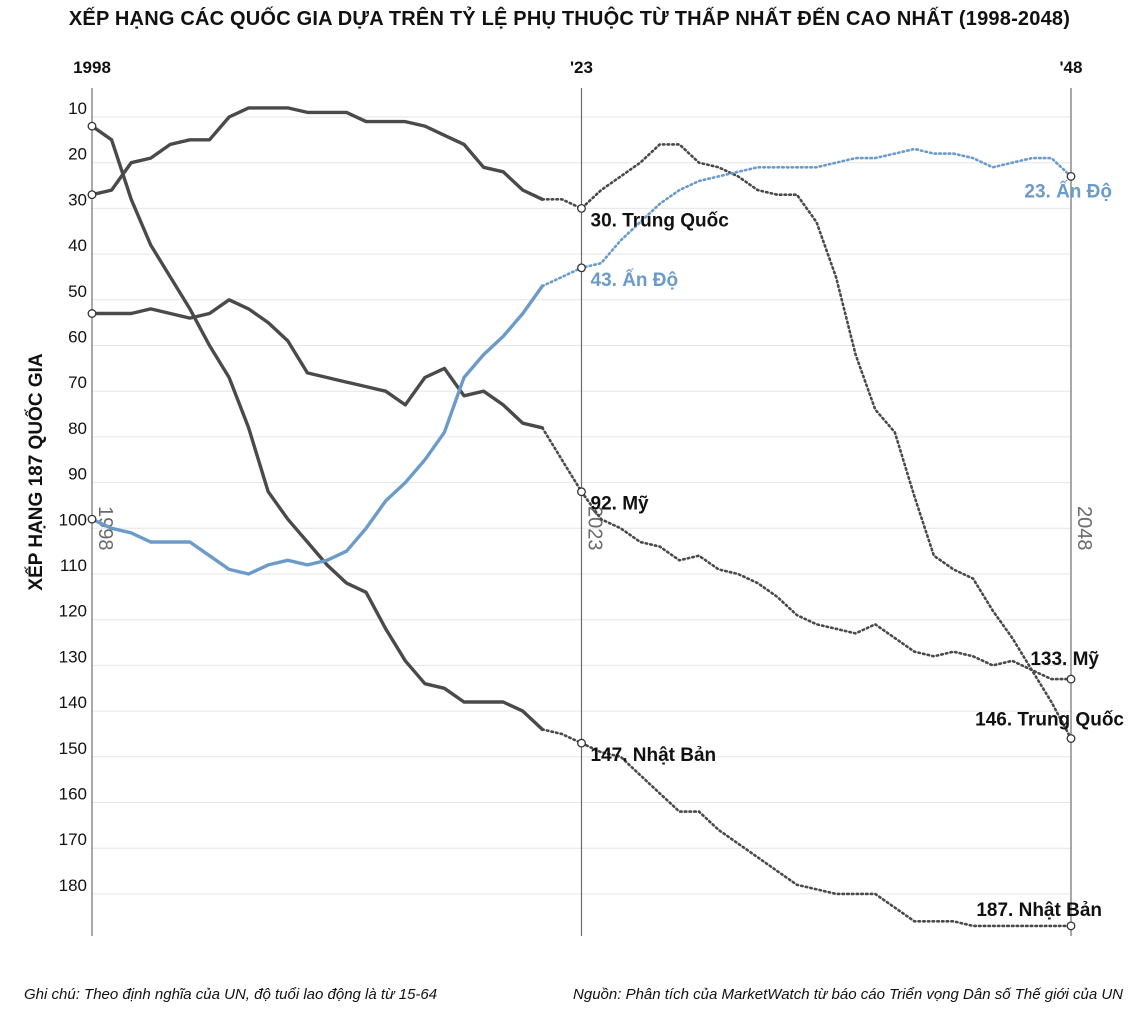 The height and width of the screenshot is (1017, 1139). I want to click on y-tick-label-100: 100, so click(73, 519).